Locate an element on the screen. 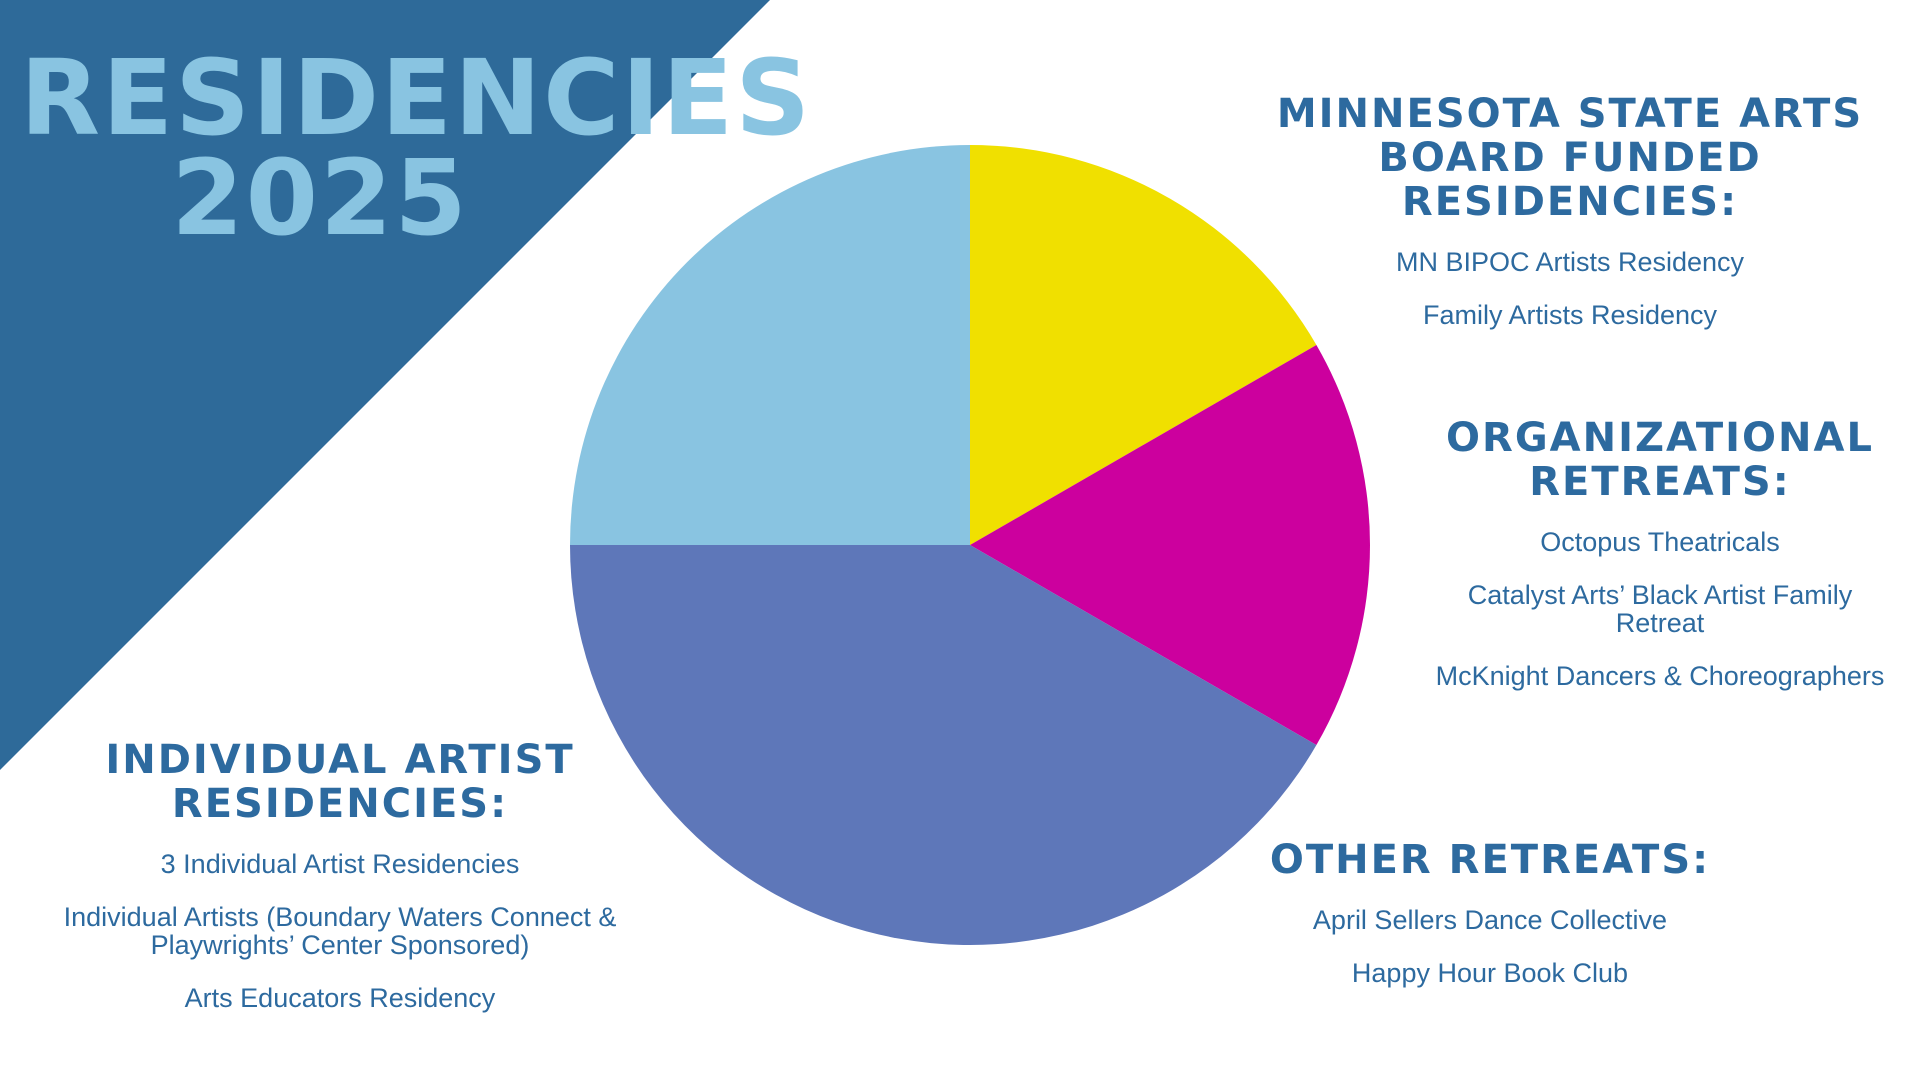 This screenshot has width=1920, height=1080. group-heading: ORGANIZATIONAL RETREATS: is located at coordinates (1660, 460).